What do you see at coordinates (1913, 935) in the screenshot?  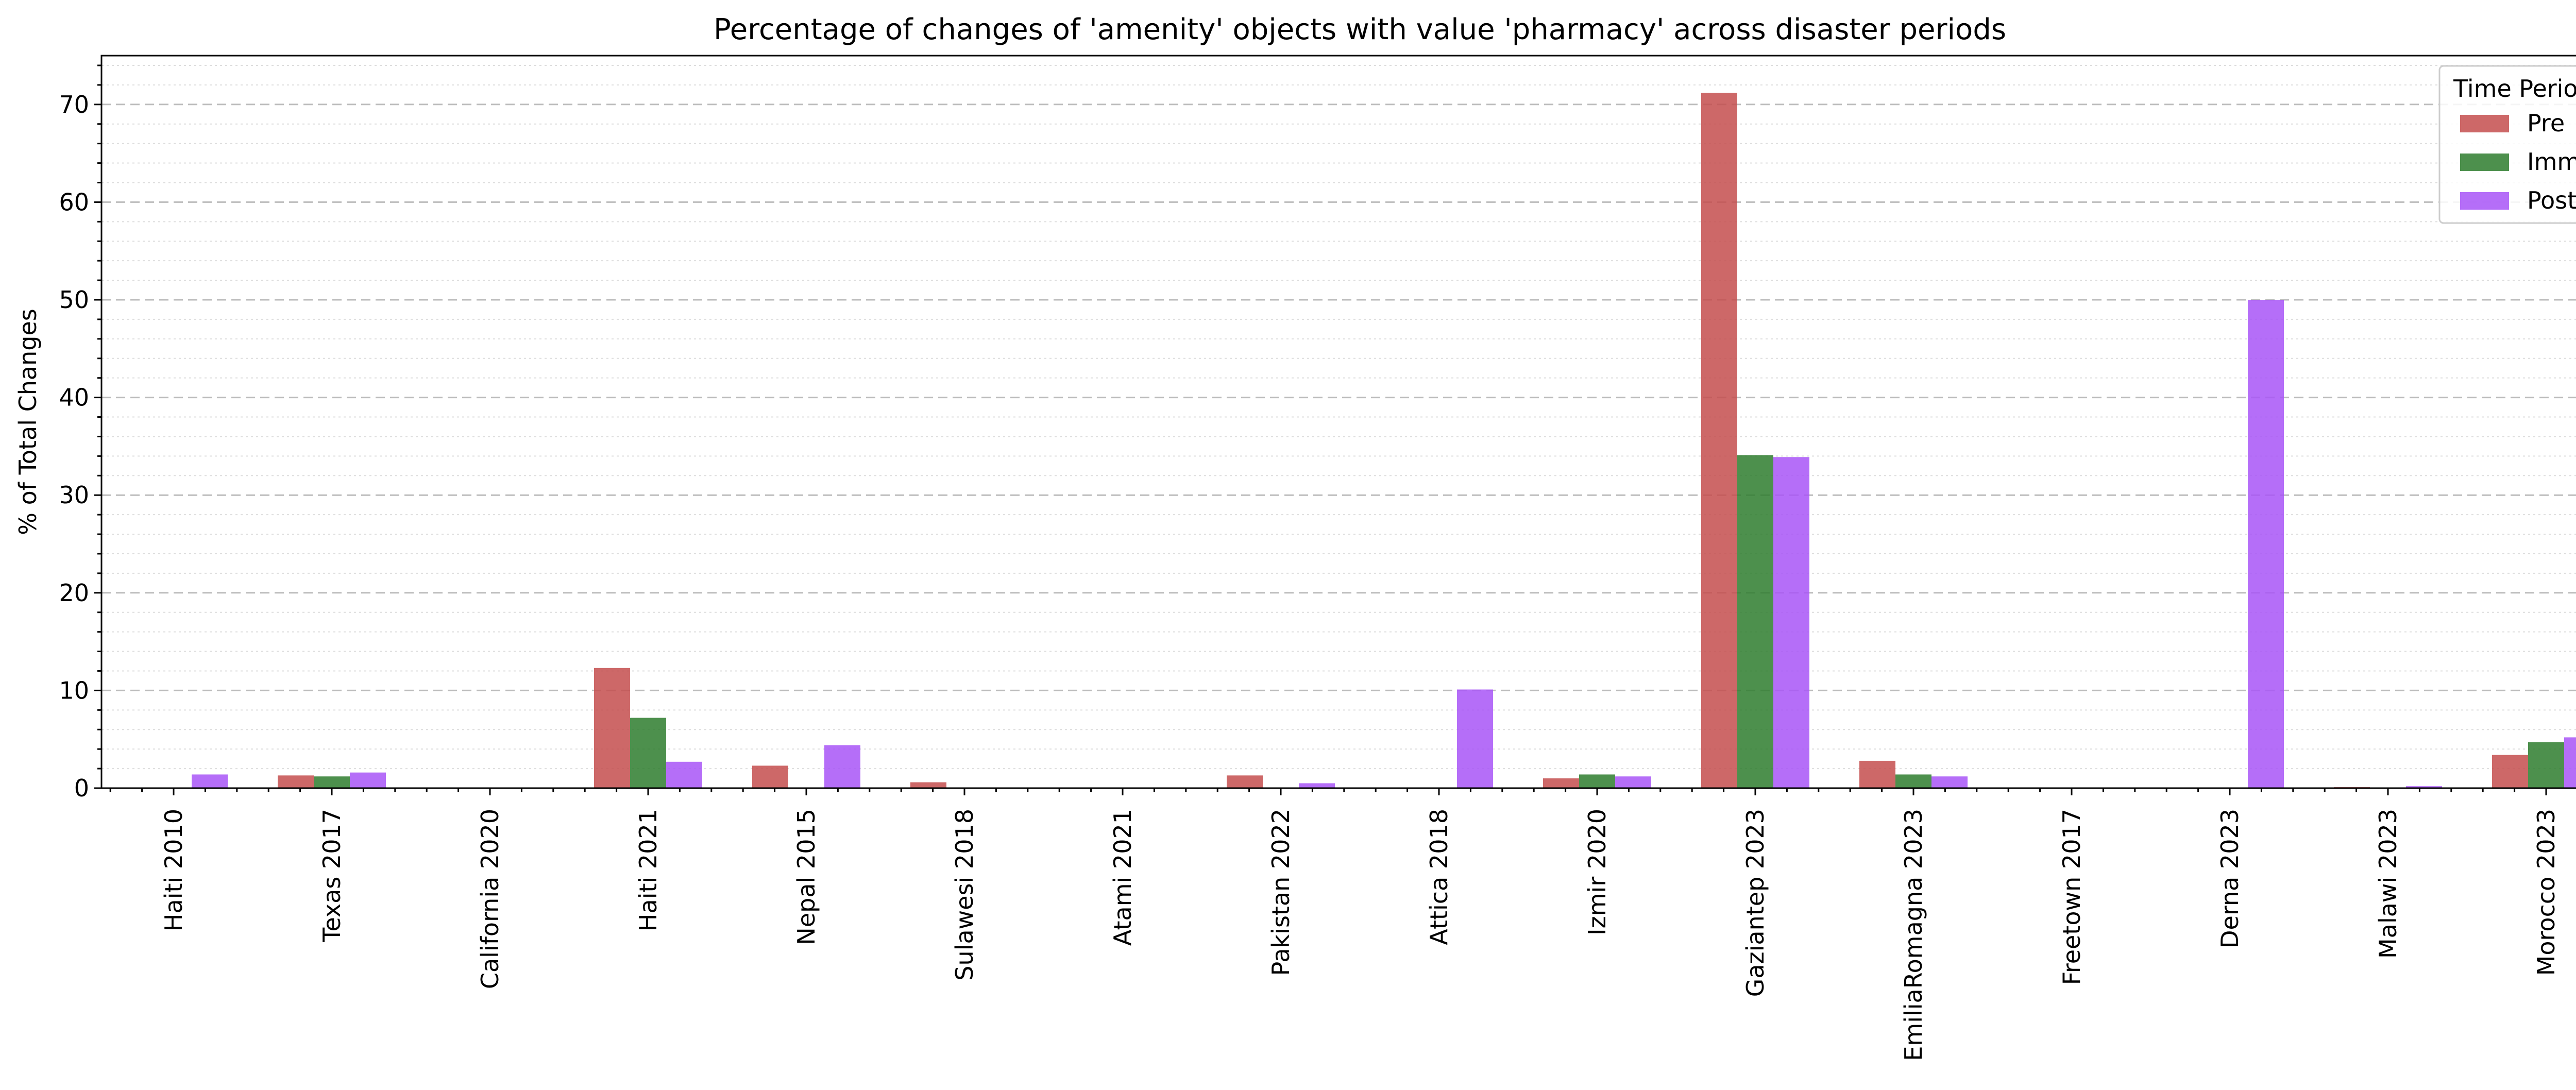 I see `x-tick-label: EmiliaRomagna 2023` at bounding box center [1913, 935].